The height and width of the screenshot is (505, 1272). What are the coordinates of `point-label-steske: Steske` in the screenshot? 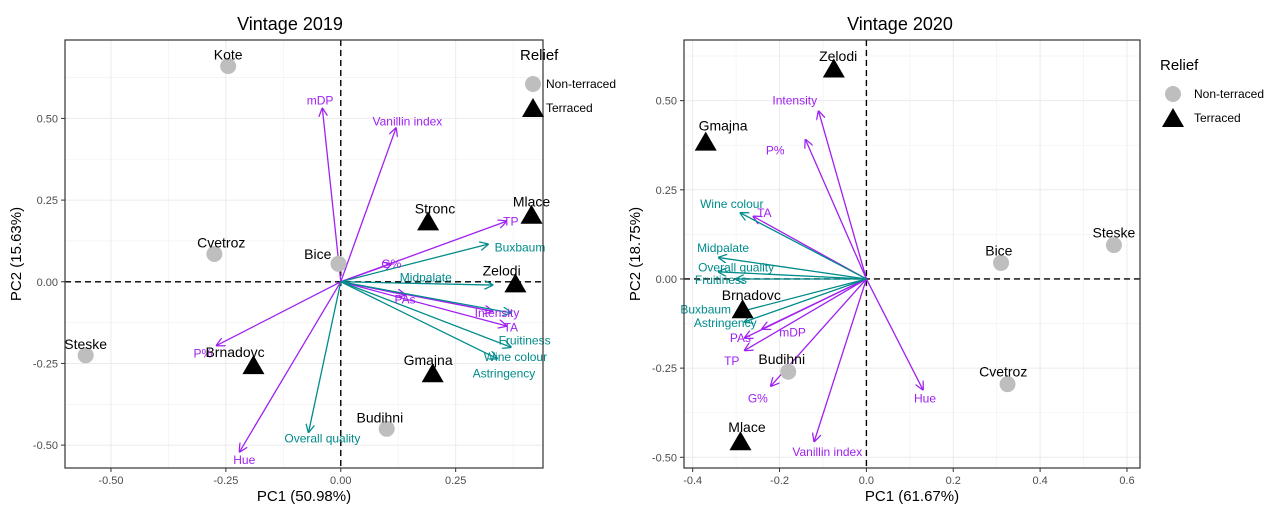 It's located at (85, 344).